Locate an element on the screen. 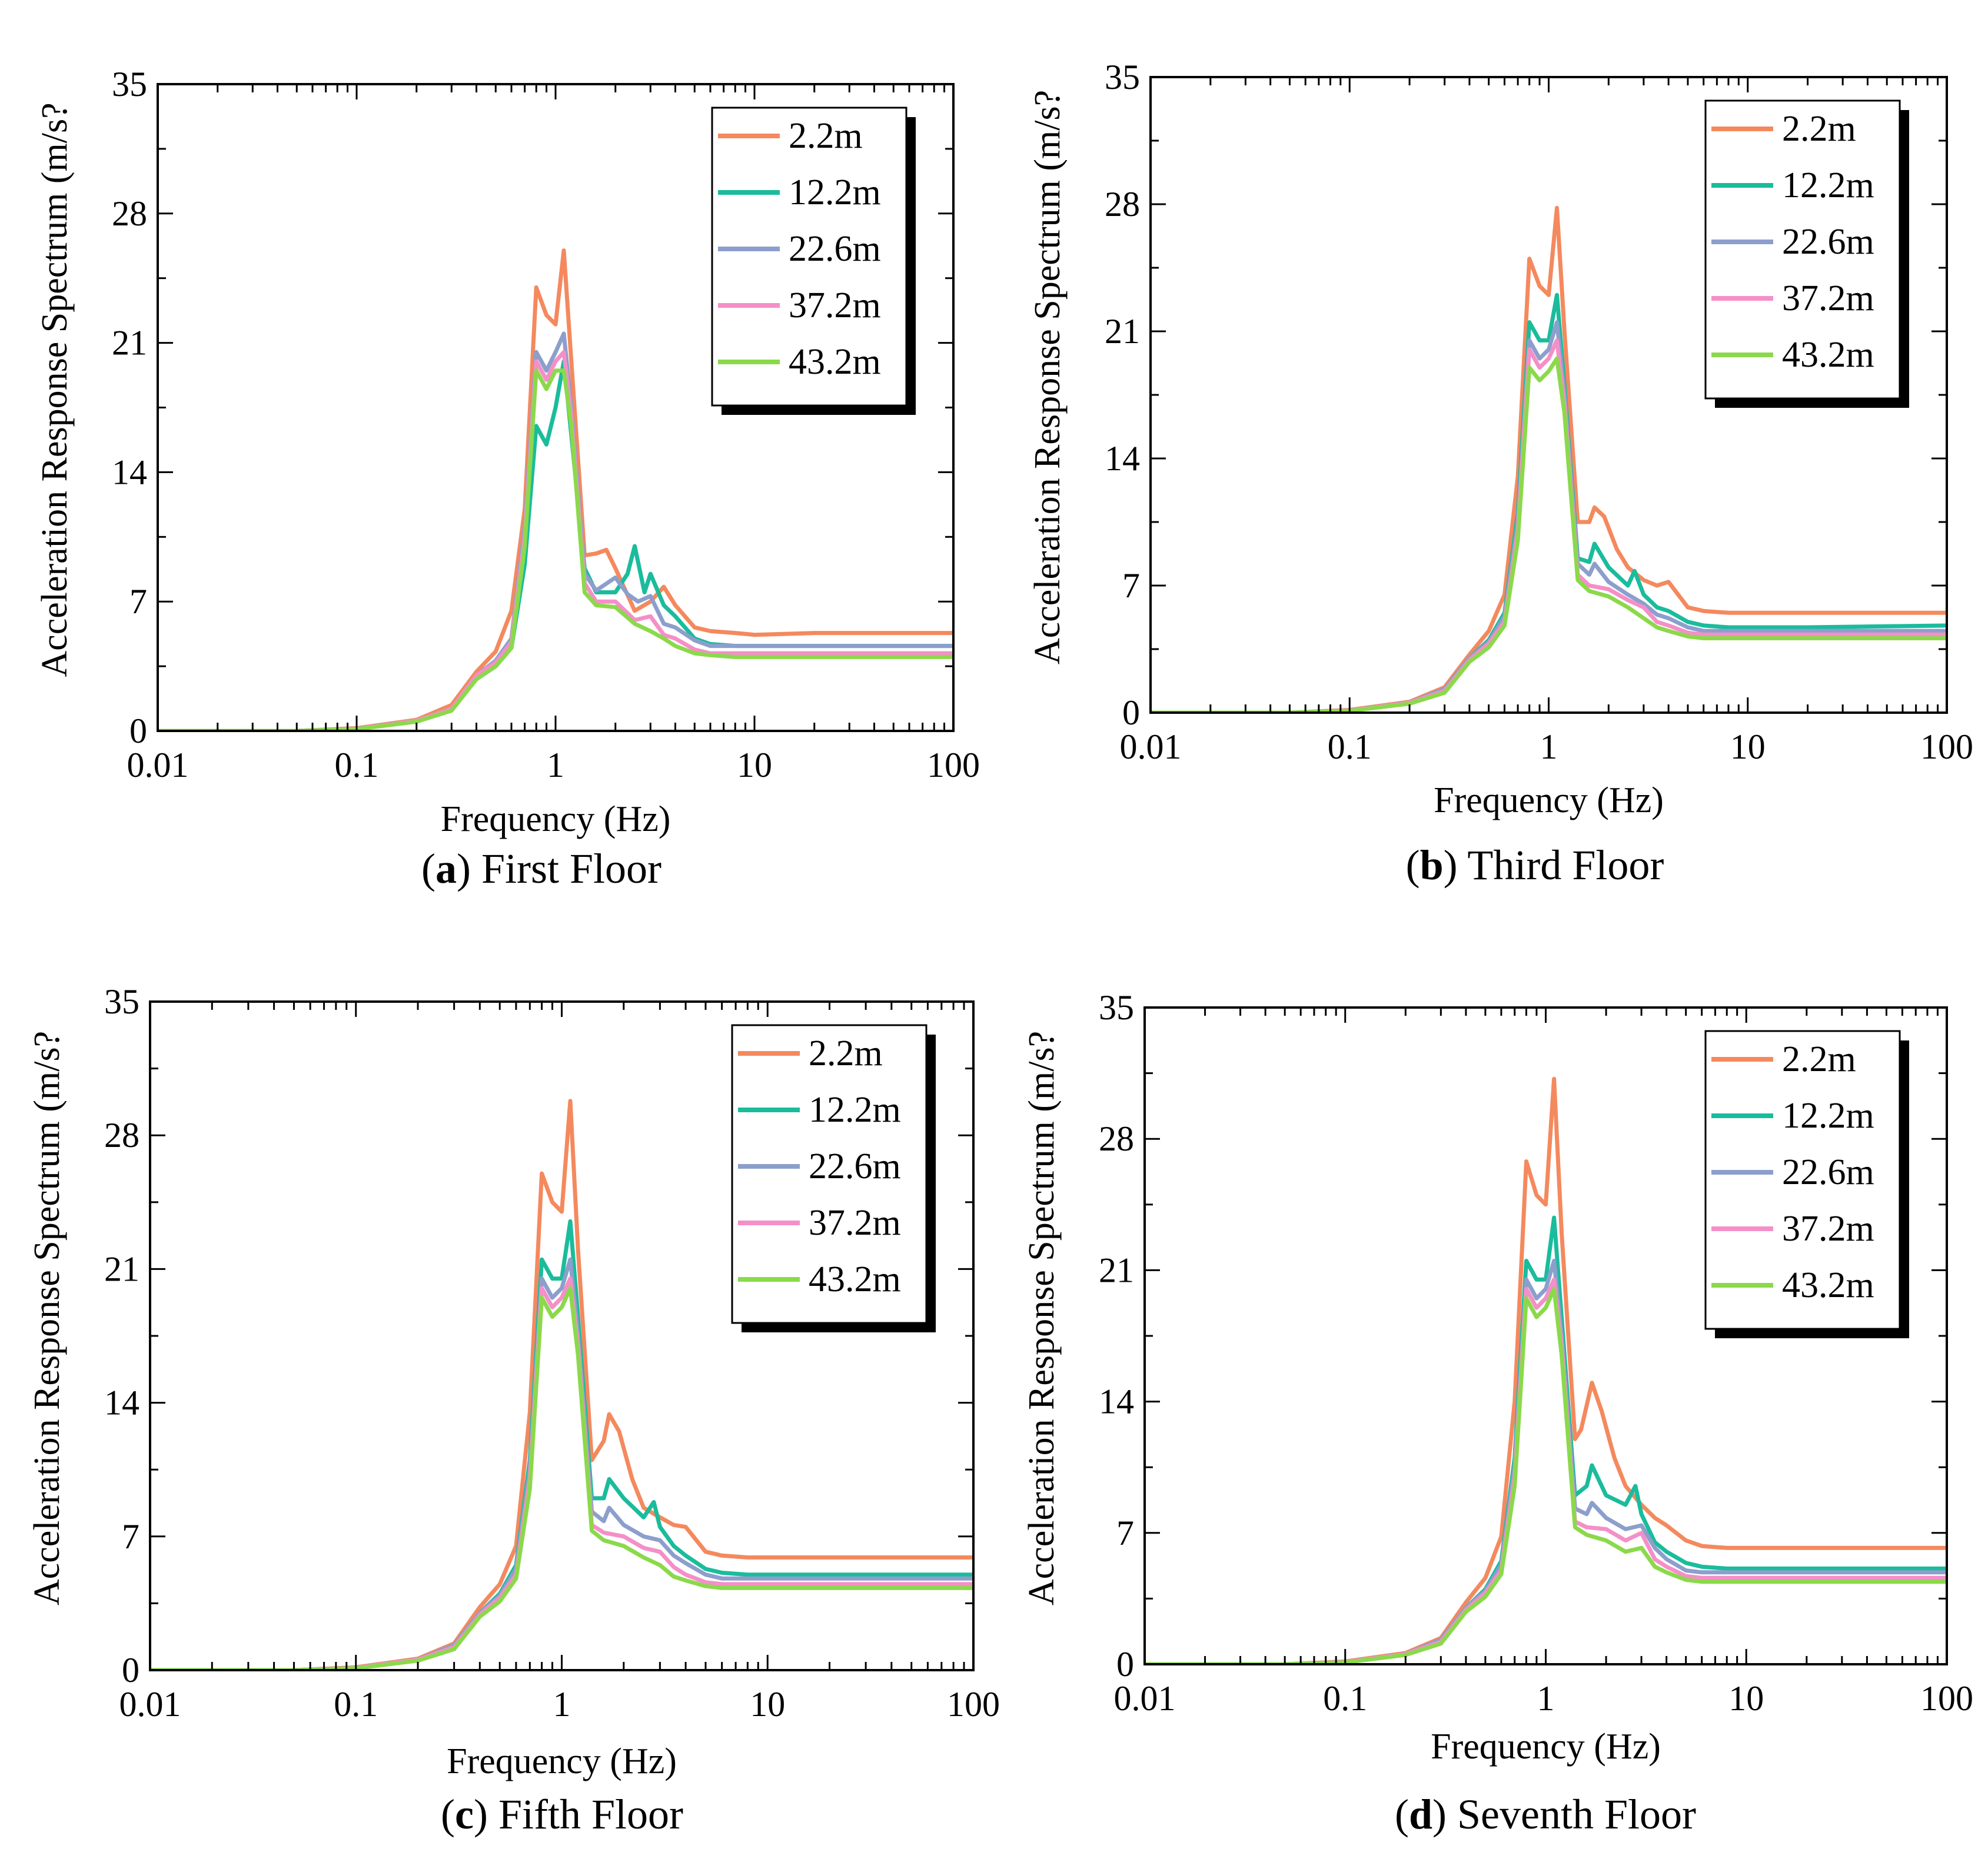 This screenshot has width=1988, height=1852. legend-label: 22.6m is located at coordinates (835, 249).